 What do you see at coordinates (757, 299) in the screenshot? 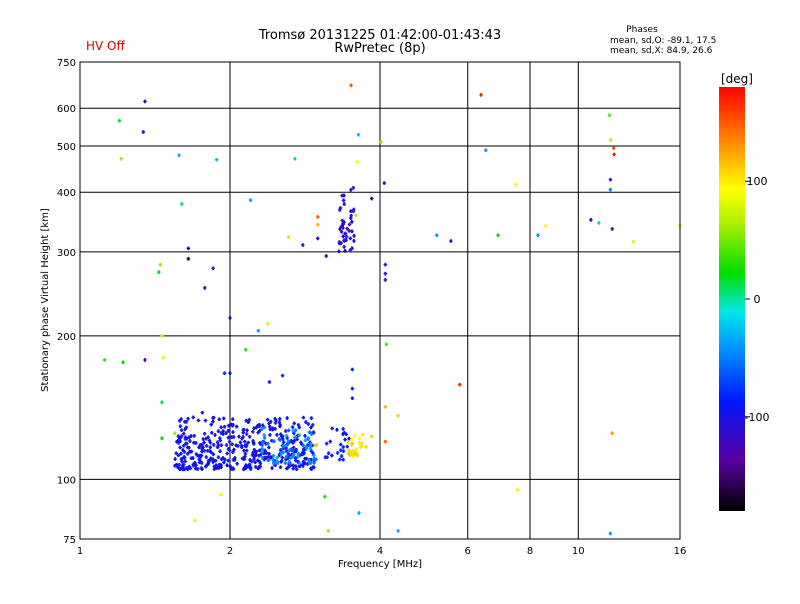
I see `colorbar-ticks: 100 0 -100` at bounding box center [757, 299].